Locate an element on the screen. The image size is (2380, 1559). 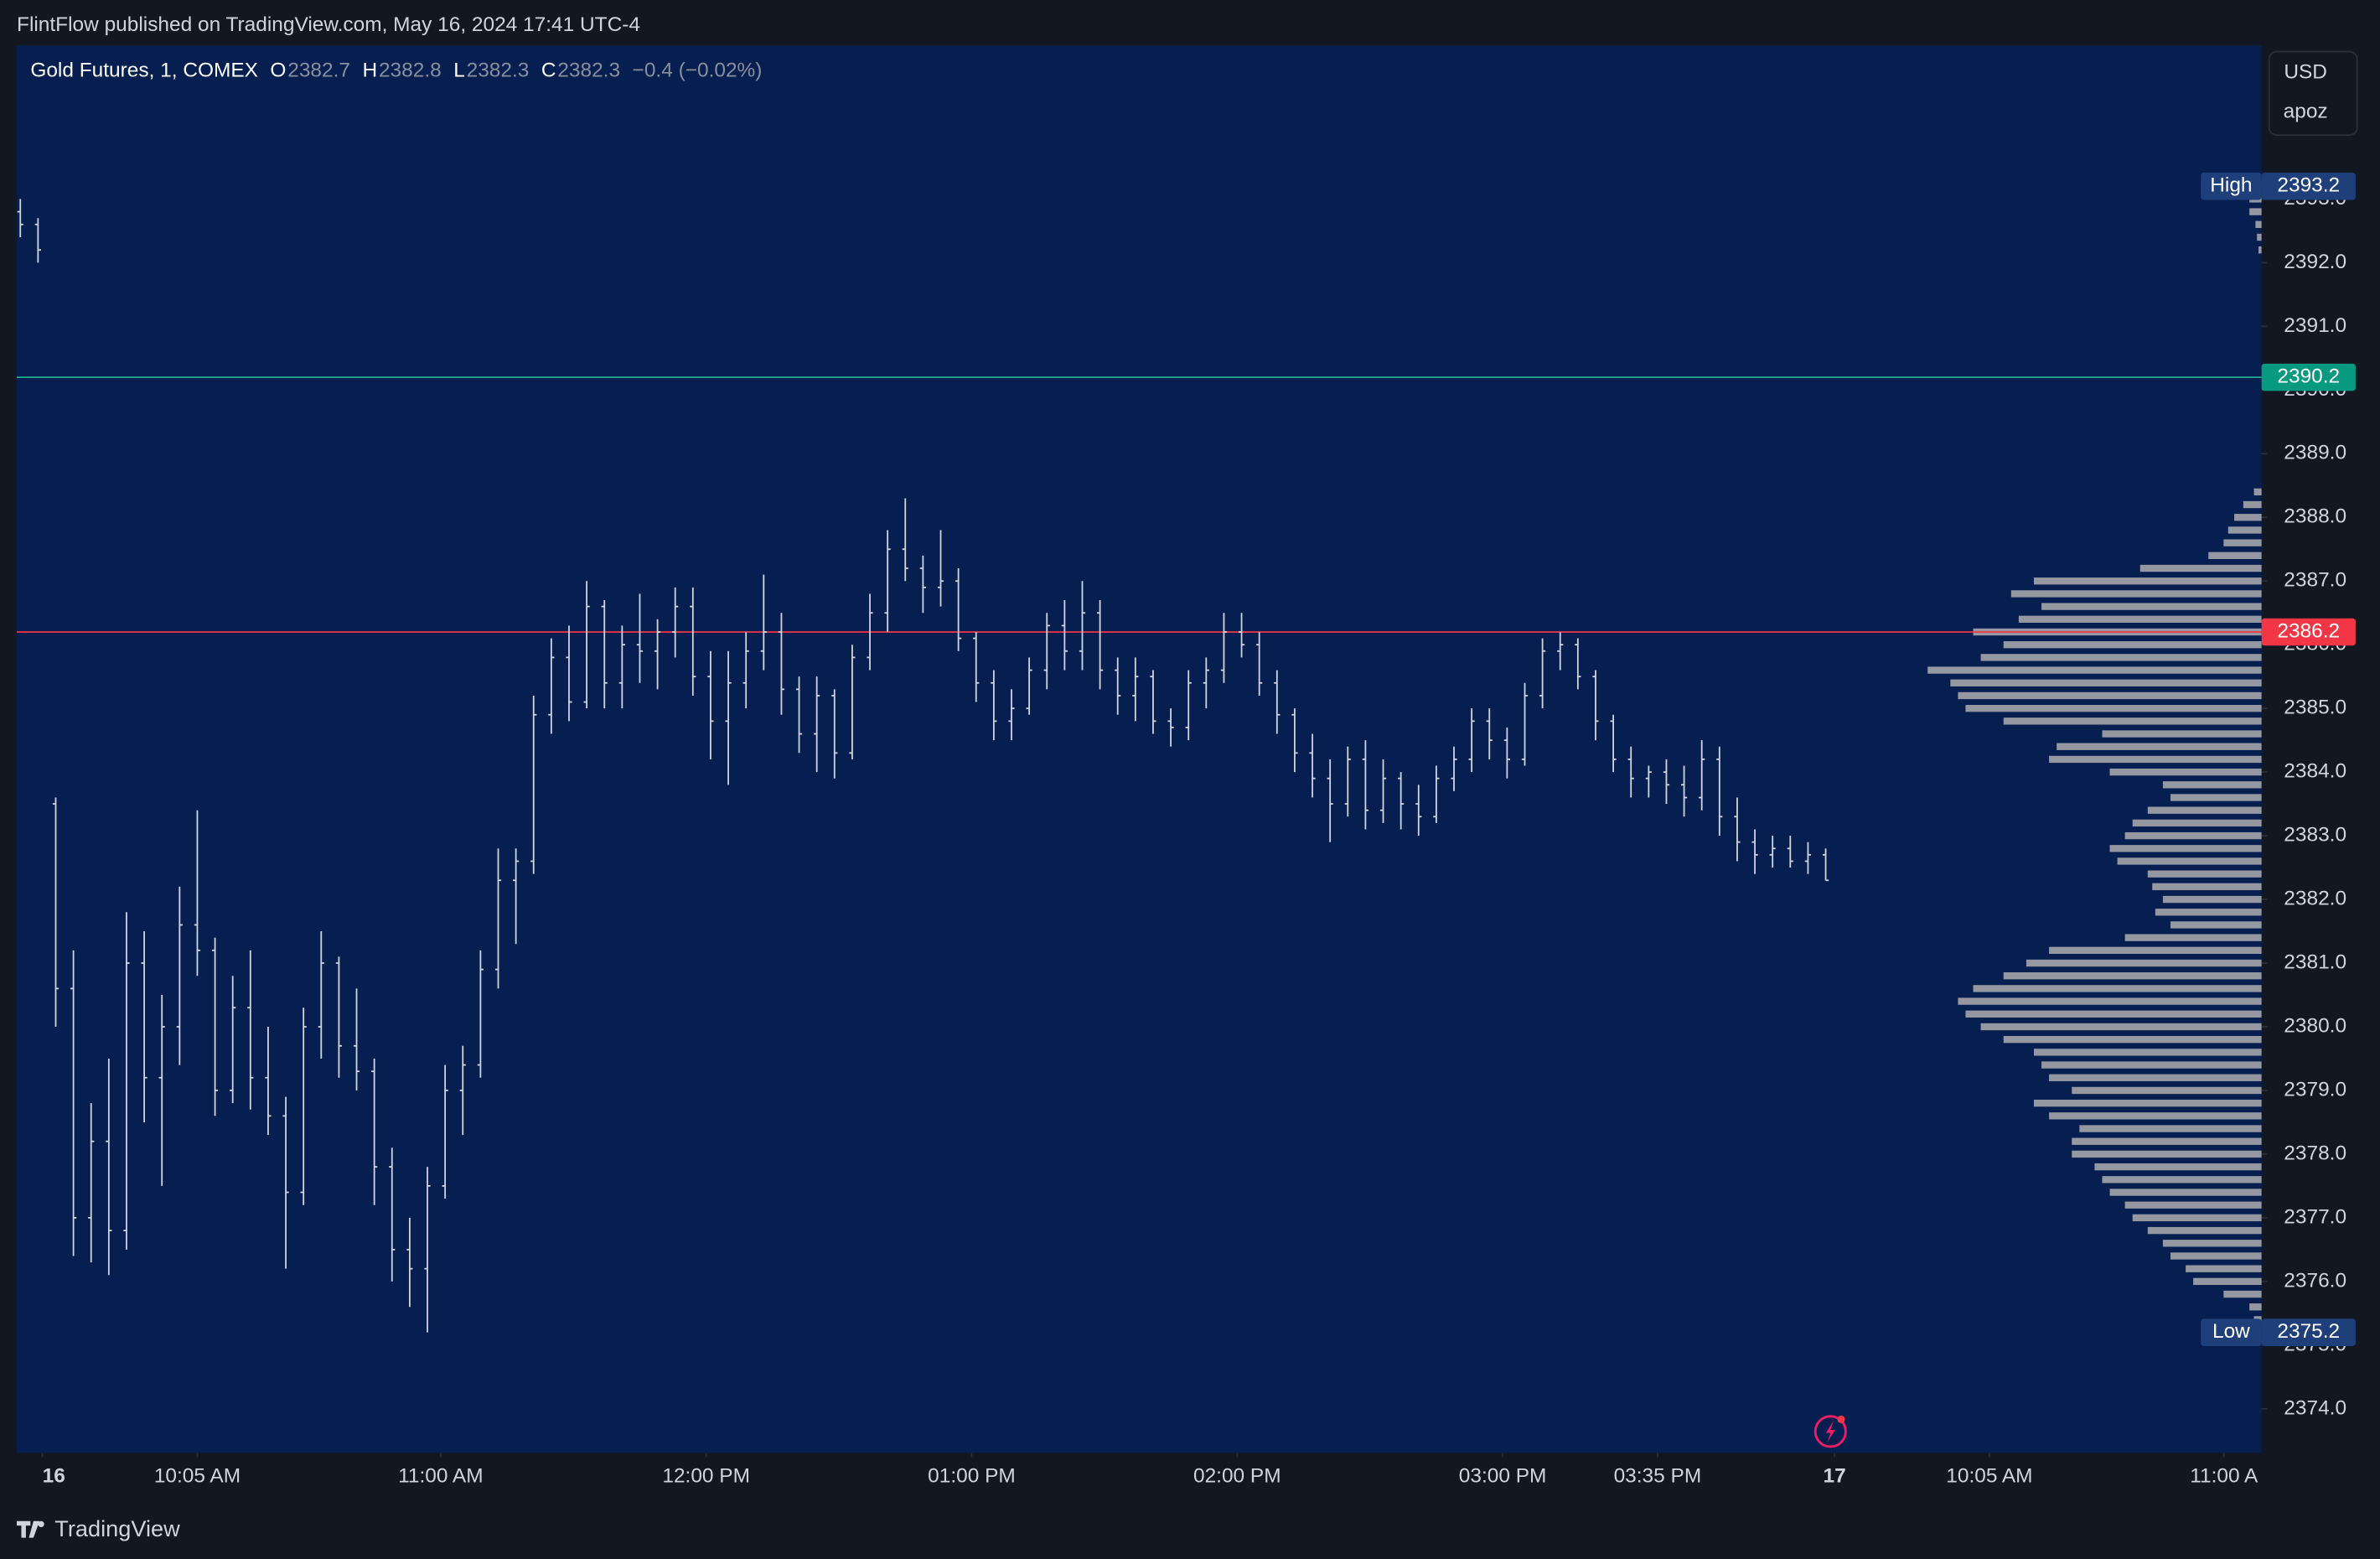
brand-name: TradingView is located at coordinates (117, 1528).